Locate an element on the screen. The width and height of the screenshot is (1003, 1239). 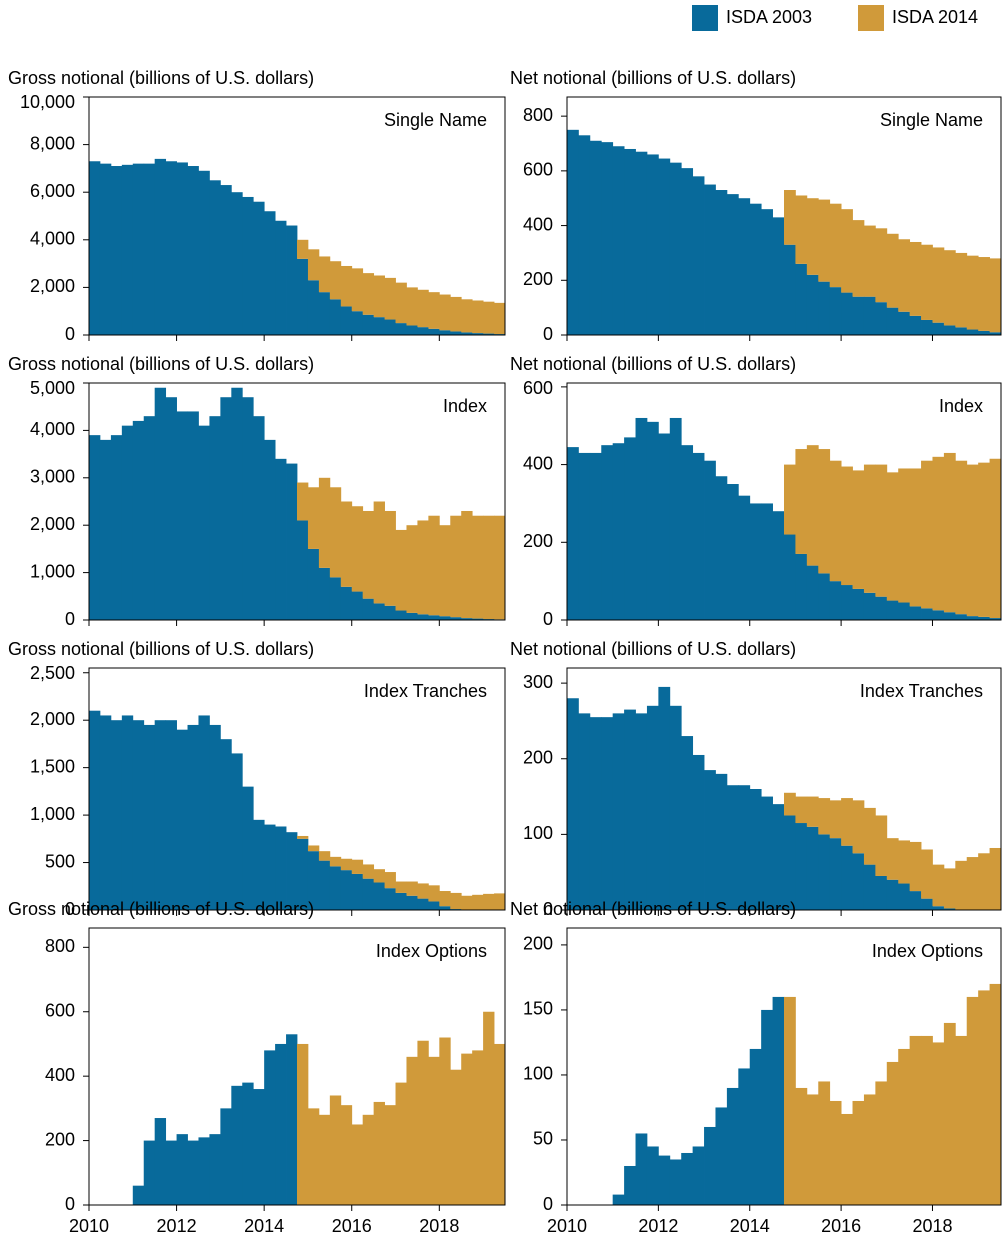
y-axis-label: Net notional (billions of U.S. dollars) is located at coordinates (653, 649).